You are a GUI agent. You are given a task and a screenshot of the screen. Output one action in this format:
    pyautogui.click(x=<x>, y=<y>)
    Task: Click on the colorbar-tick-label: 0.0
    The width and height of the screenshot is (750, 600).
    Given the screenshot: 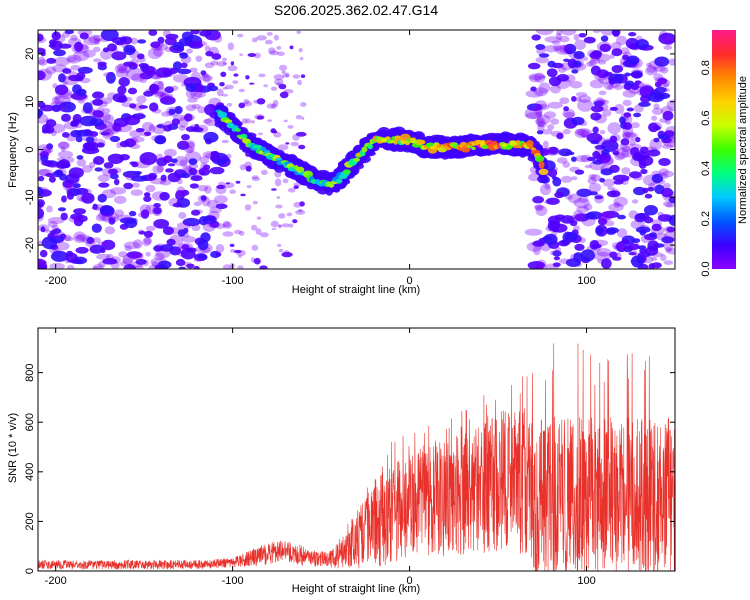 What is the action you would take?
    pyautogui.click(x=706, y=268)
    